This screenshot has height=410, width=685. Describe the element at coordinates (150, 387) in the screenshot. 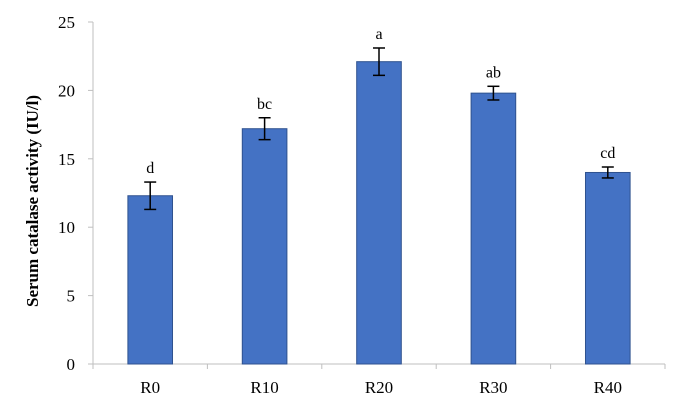

I see `x-tick-label: R0` at that location.